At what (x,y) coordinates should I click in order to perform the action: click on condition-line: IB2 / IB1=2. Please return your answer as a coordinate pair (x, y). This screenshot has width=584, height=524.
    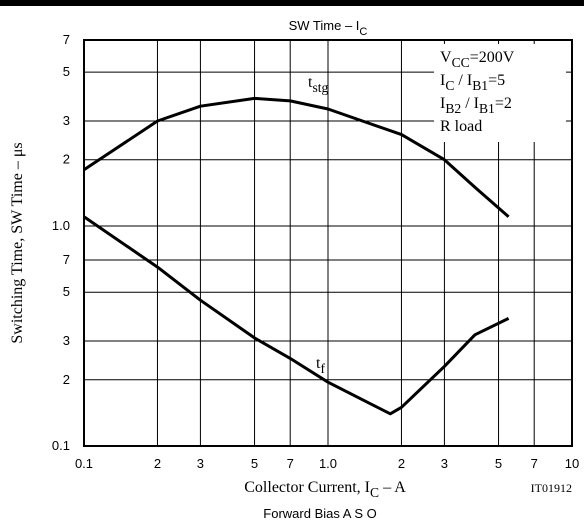
    Looking at the image, I should click on (476, 105).